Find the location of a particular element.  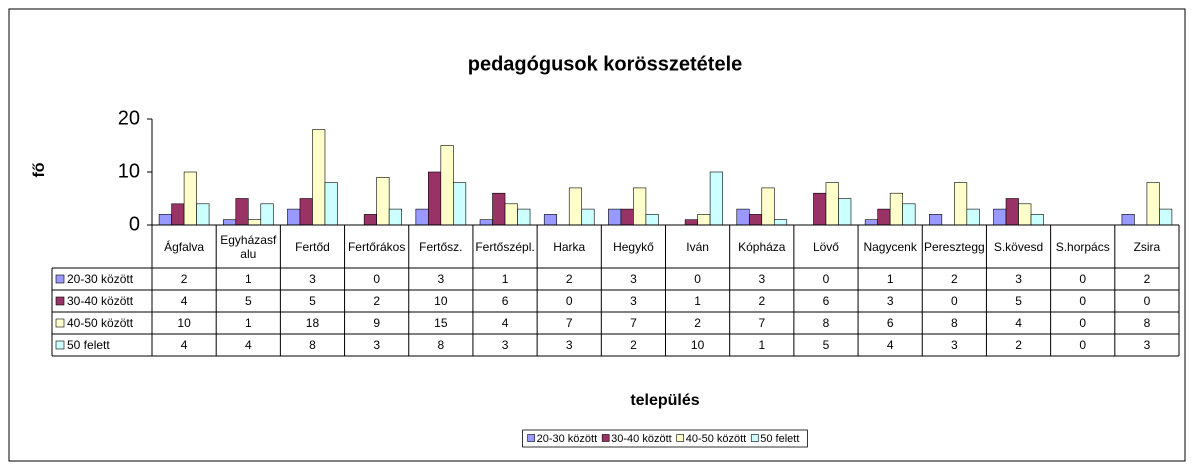

y-axis-label: fő is located at coordinates (39, 169).